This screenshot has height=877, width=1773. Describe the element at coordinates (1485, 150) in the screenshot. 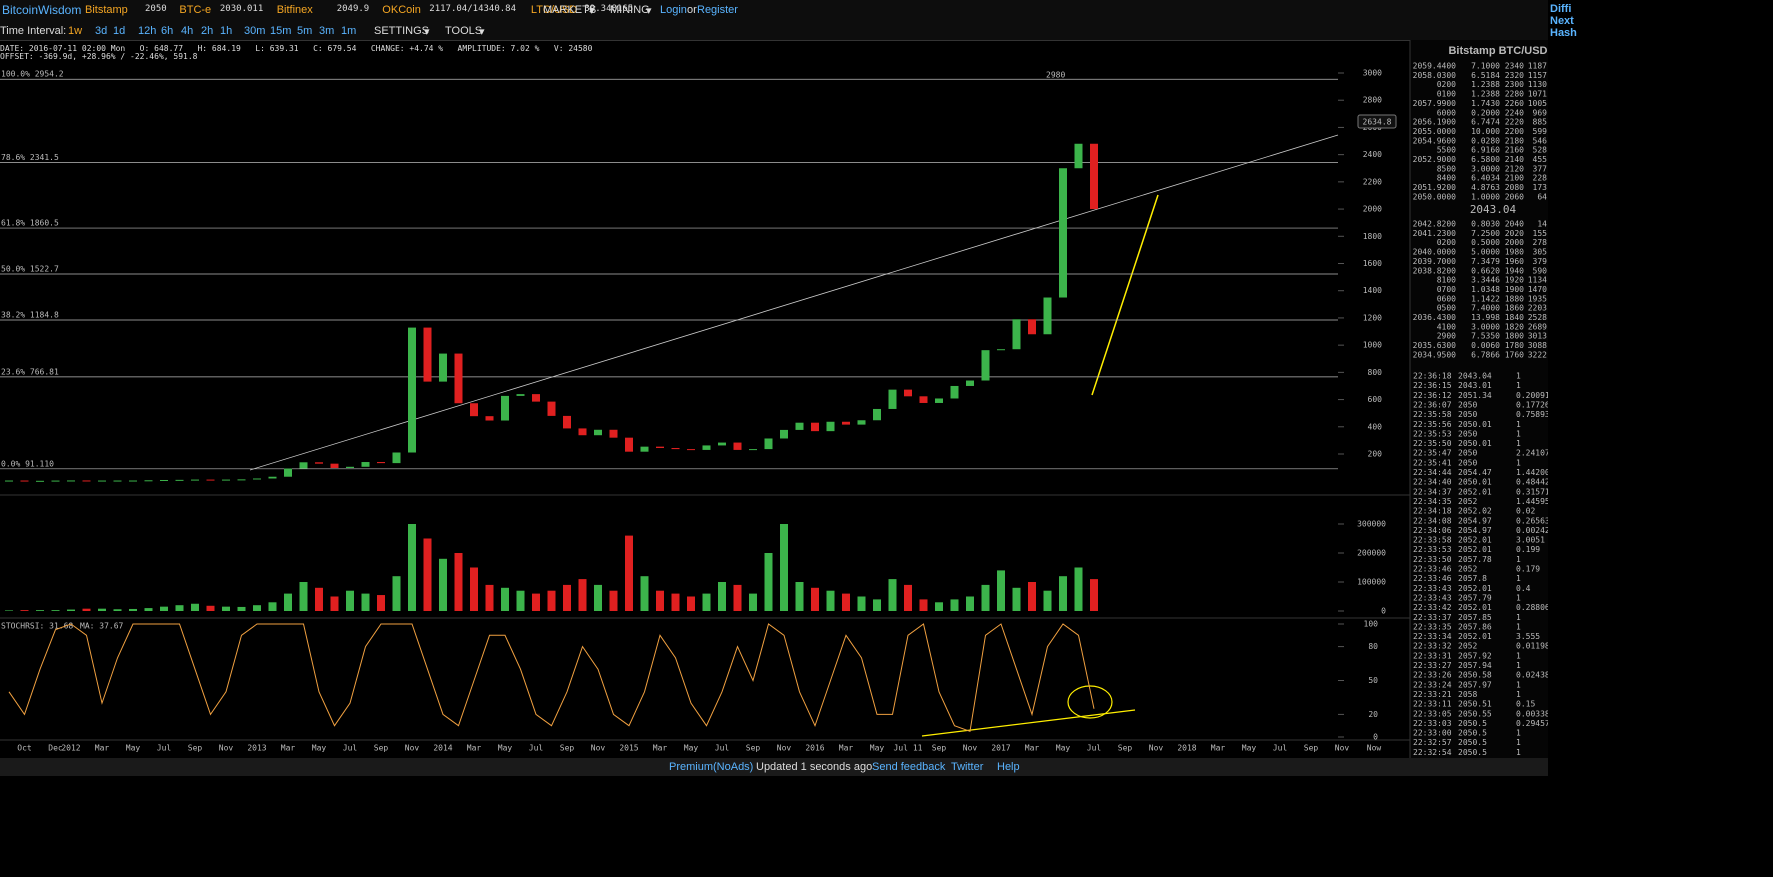

I see `ob-cell: 6.9160` at that location.